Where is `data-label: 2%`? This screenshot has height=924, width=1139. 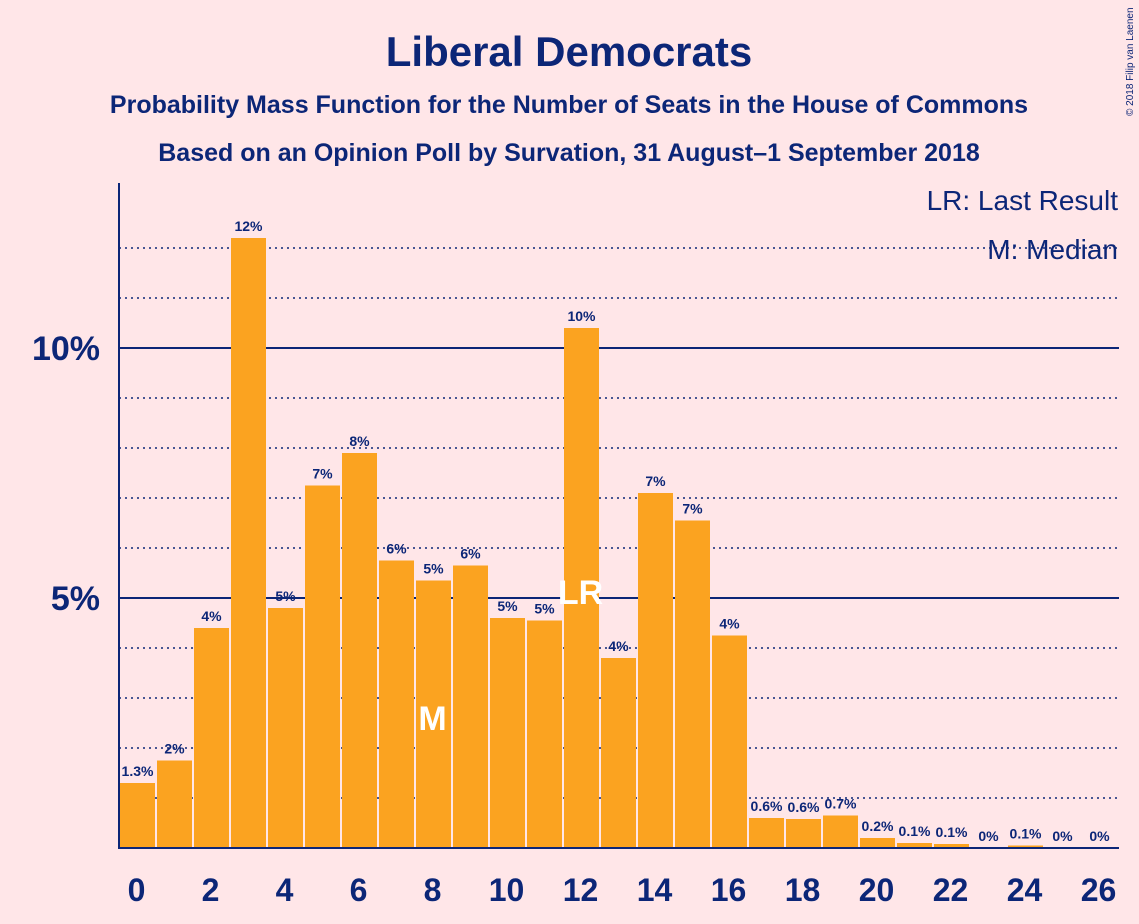
data-label: 2% is located at coordinates (174, 749).